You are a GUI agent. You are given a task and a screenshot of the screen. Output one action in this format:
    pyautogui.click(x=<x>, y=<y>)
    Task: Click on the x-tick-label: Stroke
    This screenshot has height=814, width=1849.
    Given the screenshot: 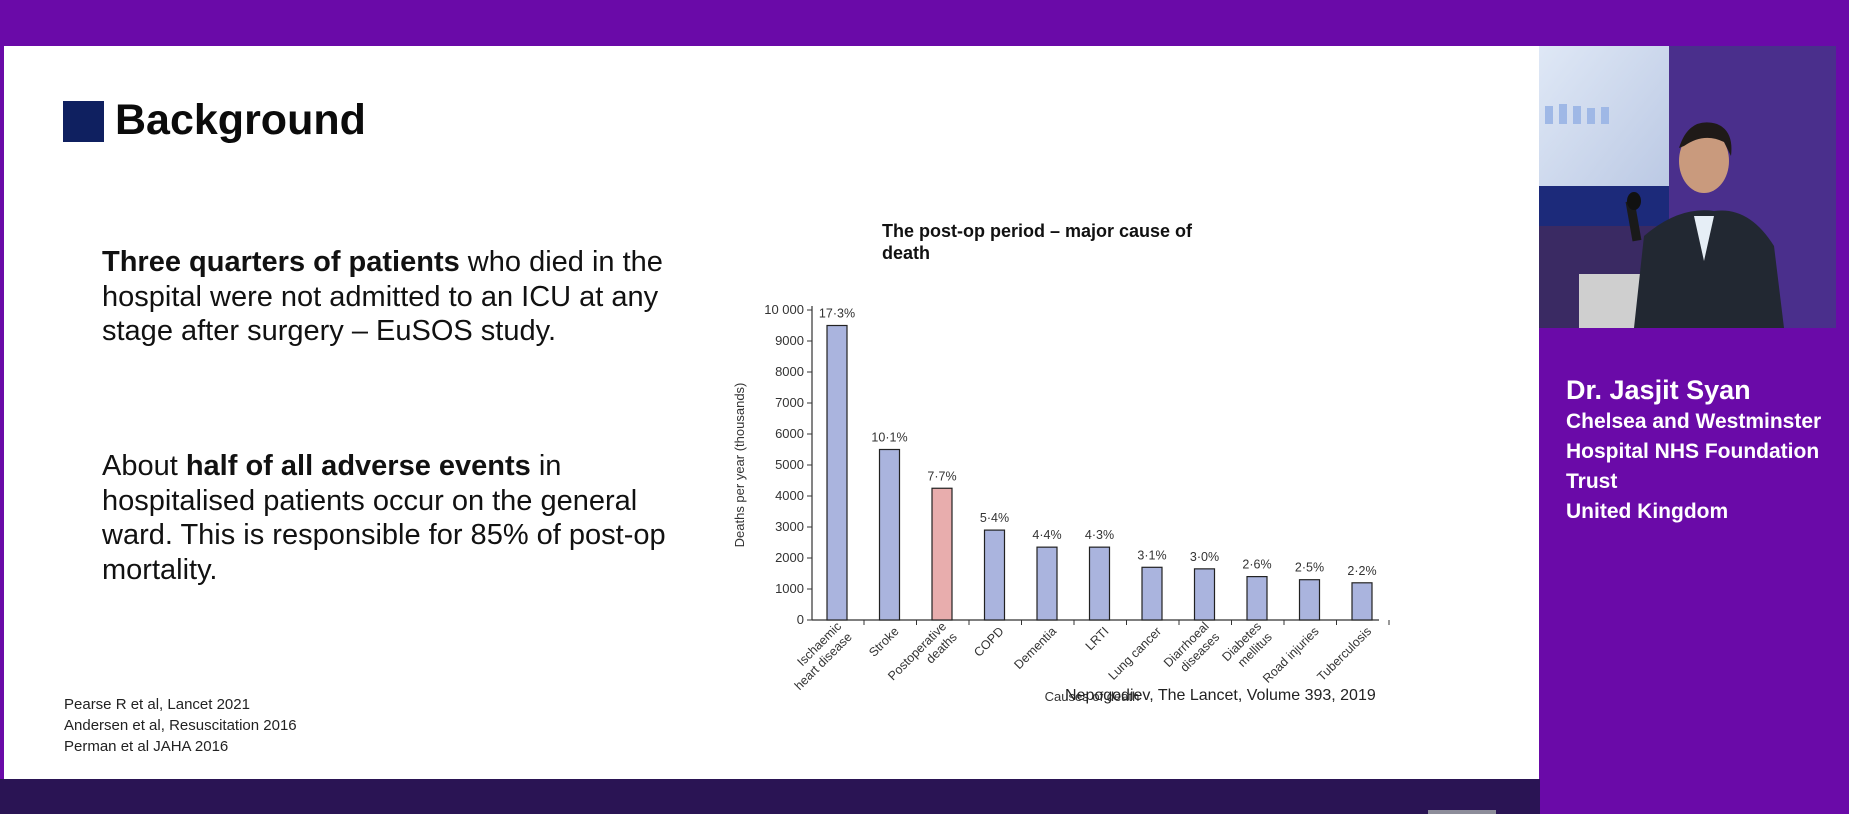 What is the action you would take?
    pyautogui.click(x=883, y=641)
    